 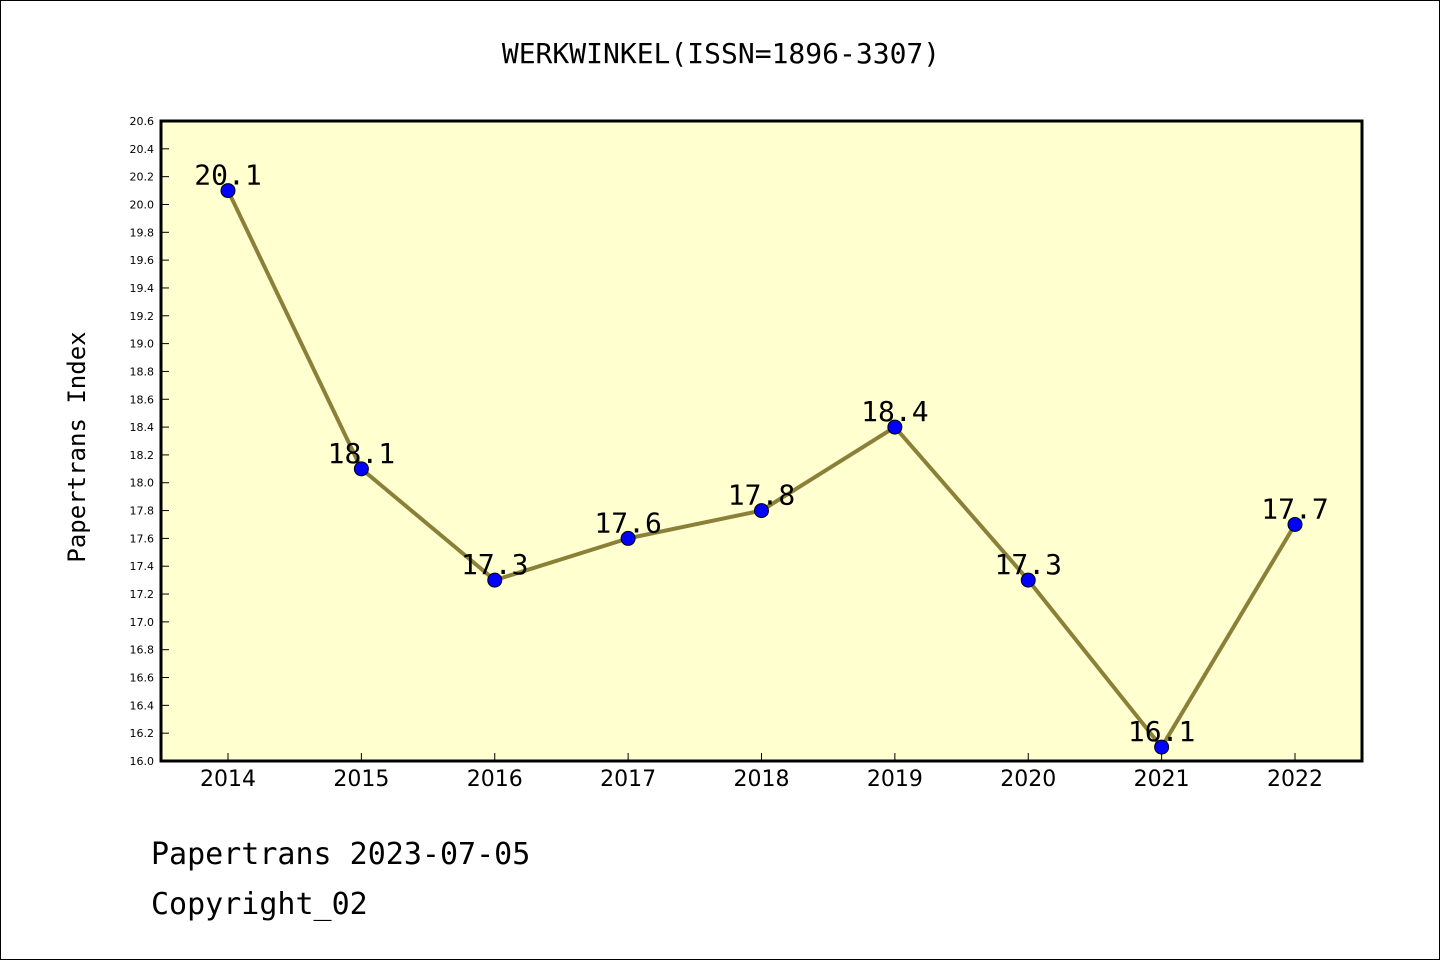 What do you see at coordinates (628, 779) in the screenshot?
I see `x-tick-label: 2017` at bounding box center [628, 779].